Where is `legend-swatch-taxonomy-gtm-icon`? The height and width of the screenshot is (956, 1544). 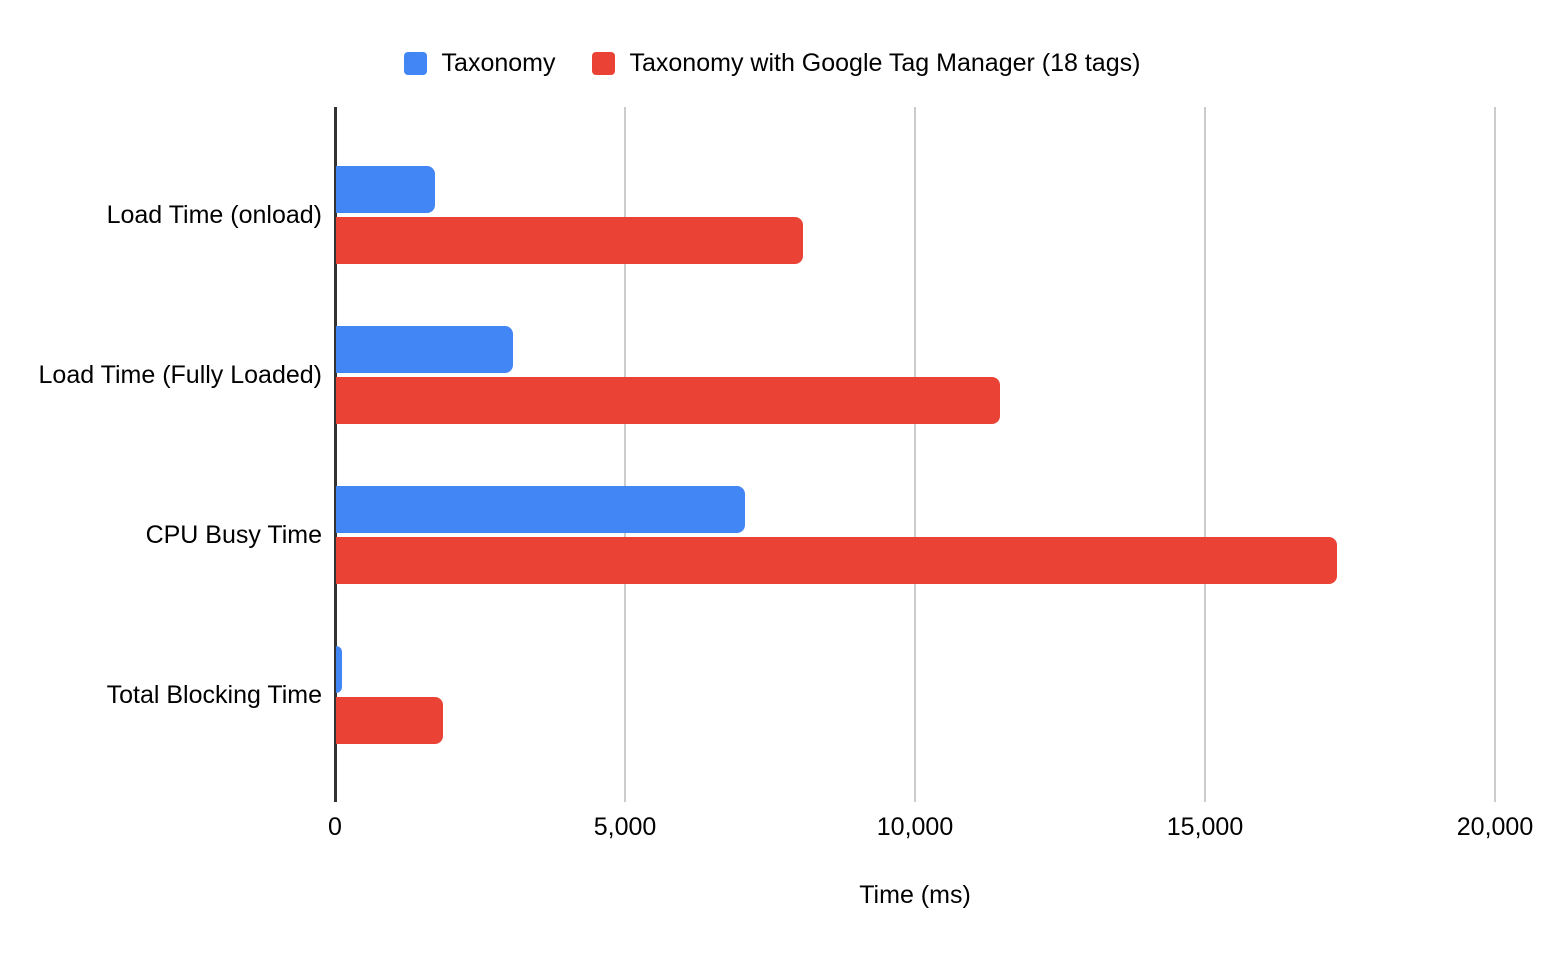
legend-swatch-taxonomy-gtm-icon is located at coordinates (603, 63).